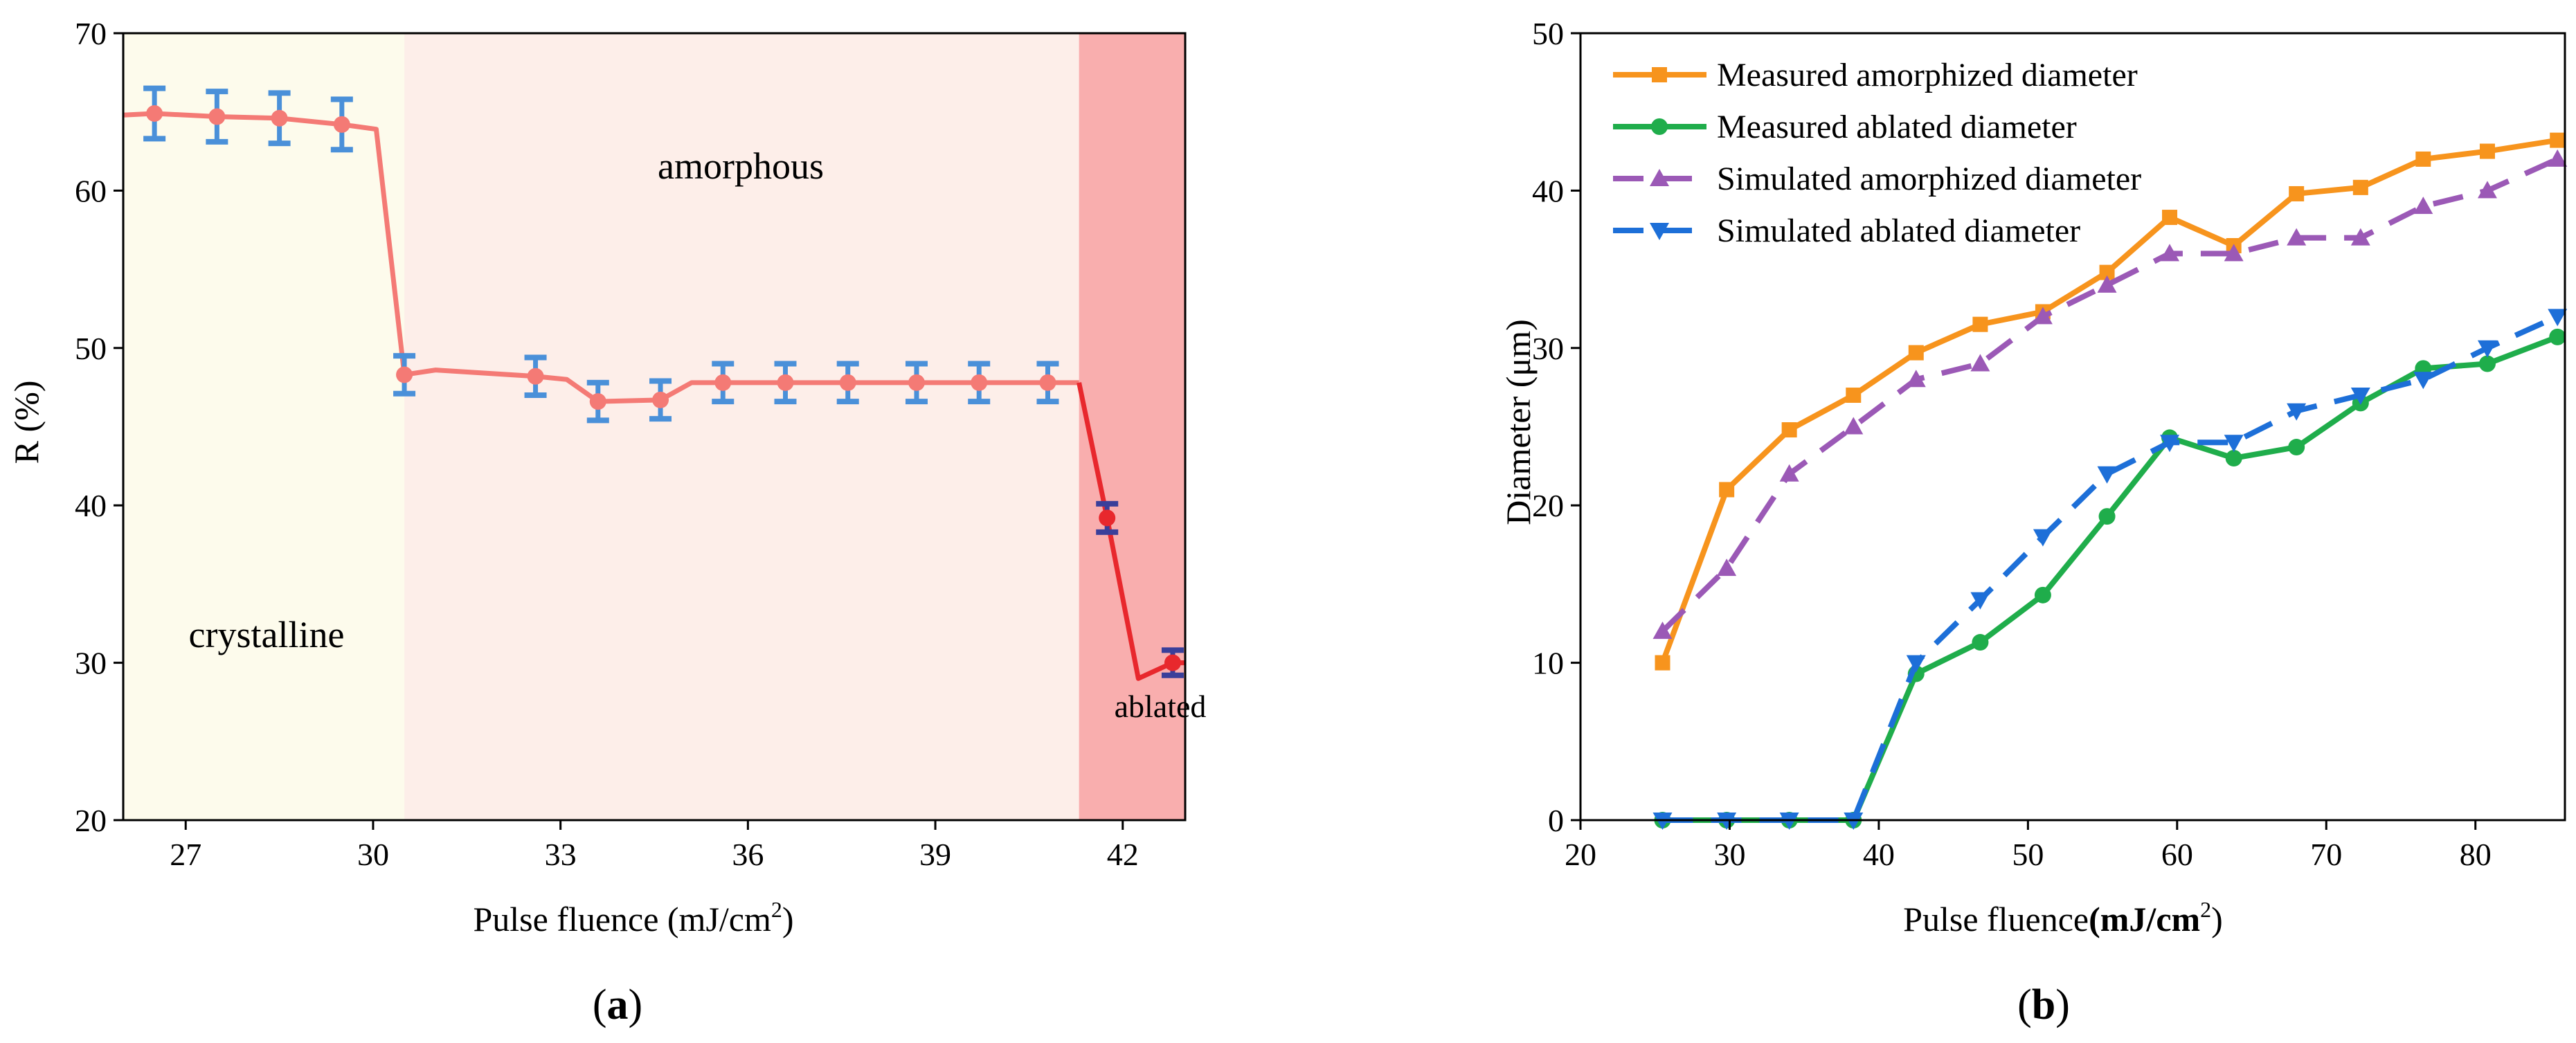  I want to click on x-tick-label: 60, so click(2177, 855).